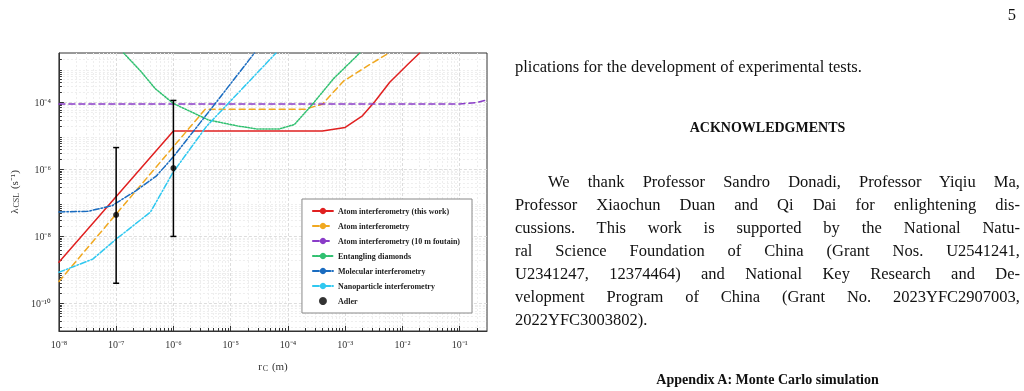 The image size is (1024, 391). What do you see at coordinates (230, 344) in the screenshot?
I see `x-tick-label: 10⁻⁵` at bounding box center [230, 344].